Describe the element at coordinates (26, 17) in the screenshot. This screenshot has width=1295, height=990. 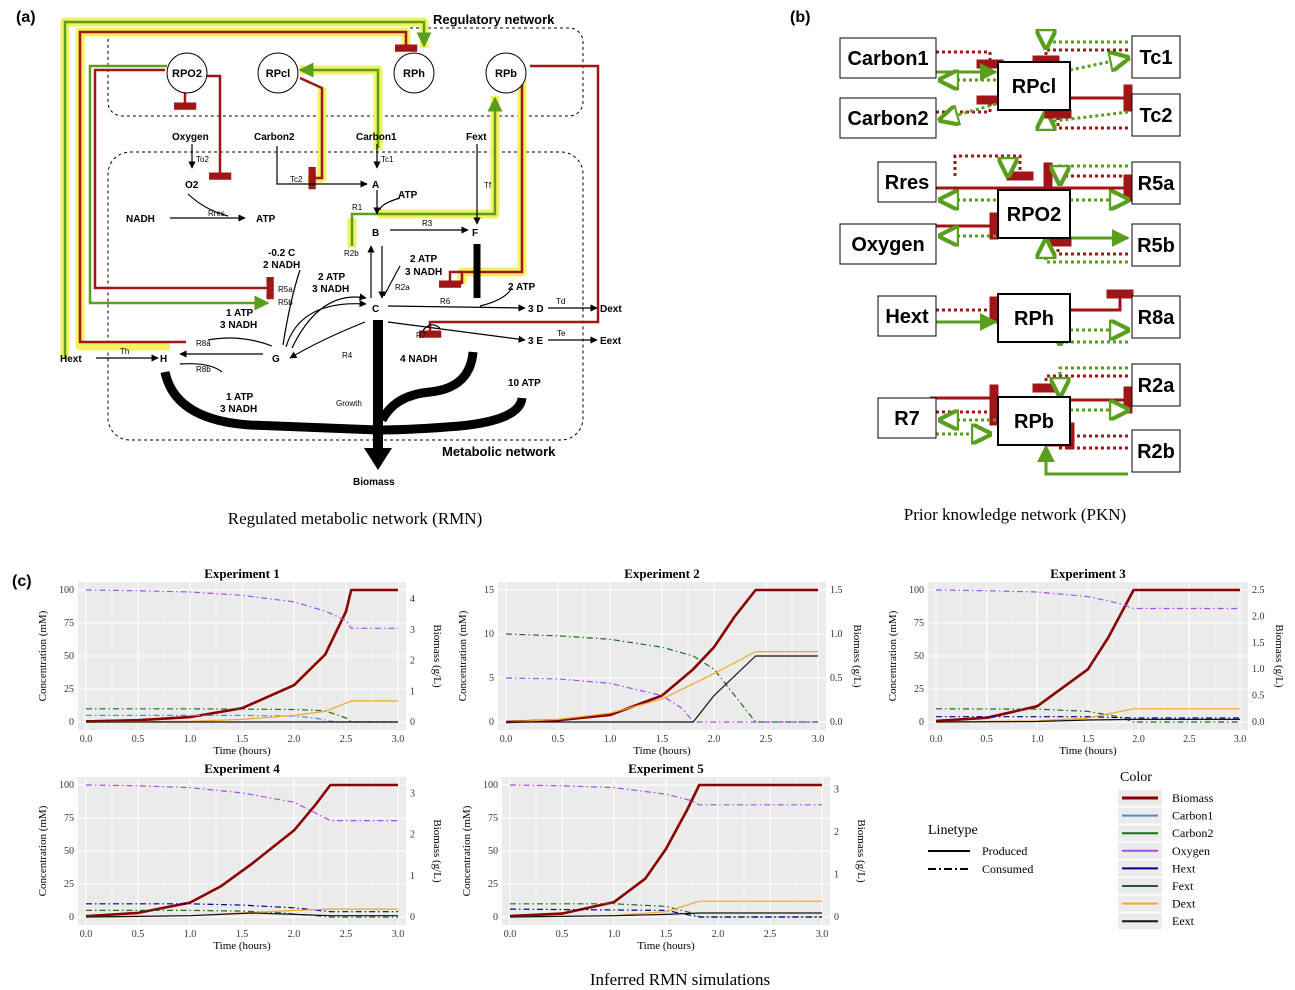
I see `panel-a-label: (a)` at that location.